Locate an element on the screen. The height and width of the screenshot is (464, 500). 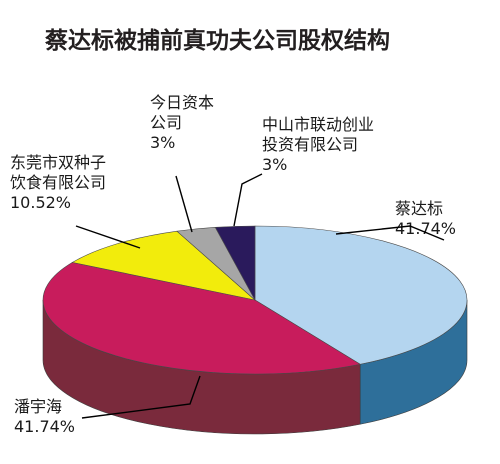
slice-label-3: 今日资本公司 3% is located at coordinates (182, 122).